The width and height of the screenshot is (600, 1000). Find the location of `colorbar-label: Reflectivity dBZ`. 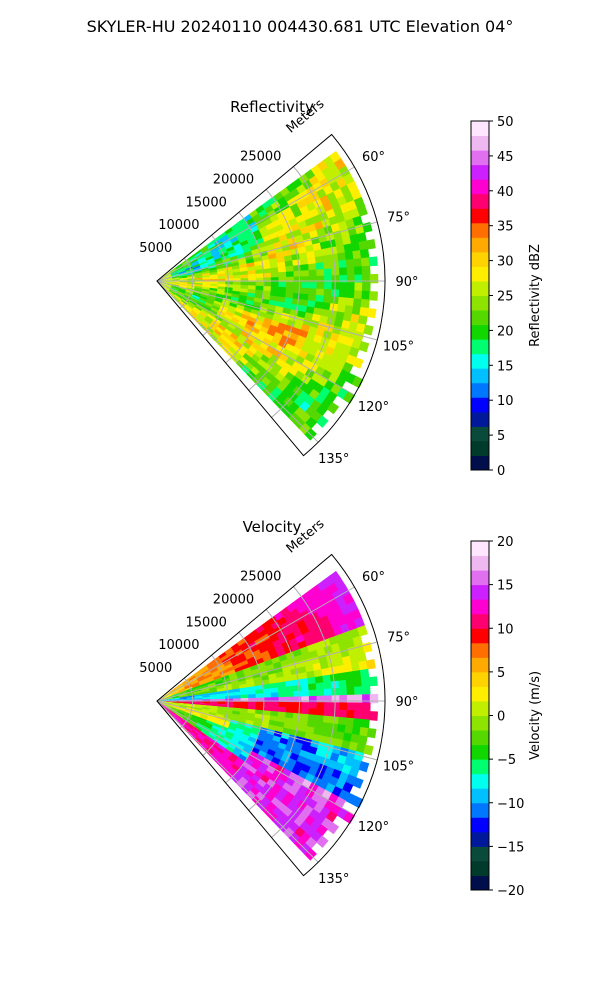

colorbar-label: Reflectivity dBZ is located at coordinates (535, 295).